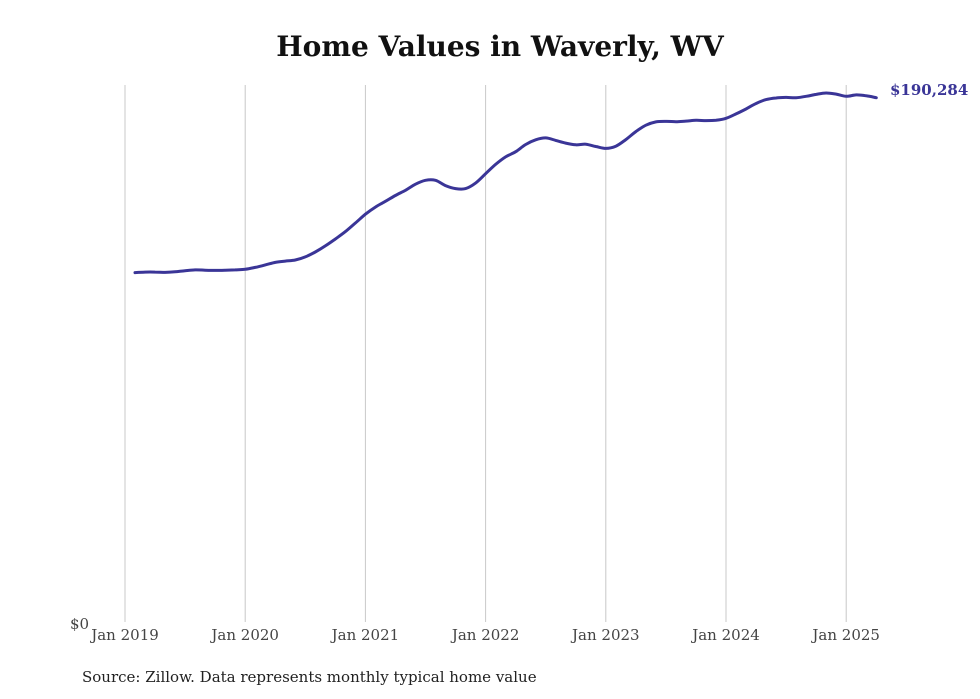 This screenshot has width=980, height=699. What do you see at coordinates (605, 635) in the screenshot?
I see `x-tick-label: Jan 2023` at bounding box center [605, 635].